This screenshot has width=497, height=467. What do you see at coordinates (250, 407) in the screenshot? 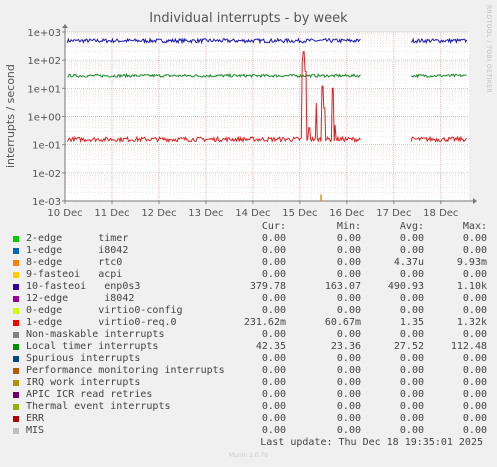
I see `legend-row: Thermal event interrupts 0.00 0.00 0.00 0.00` at bounding box center [250, 407].